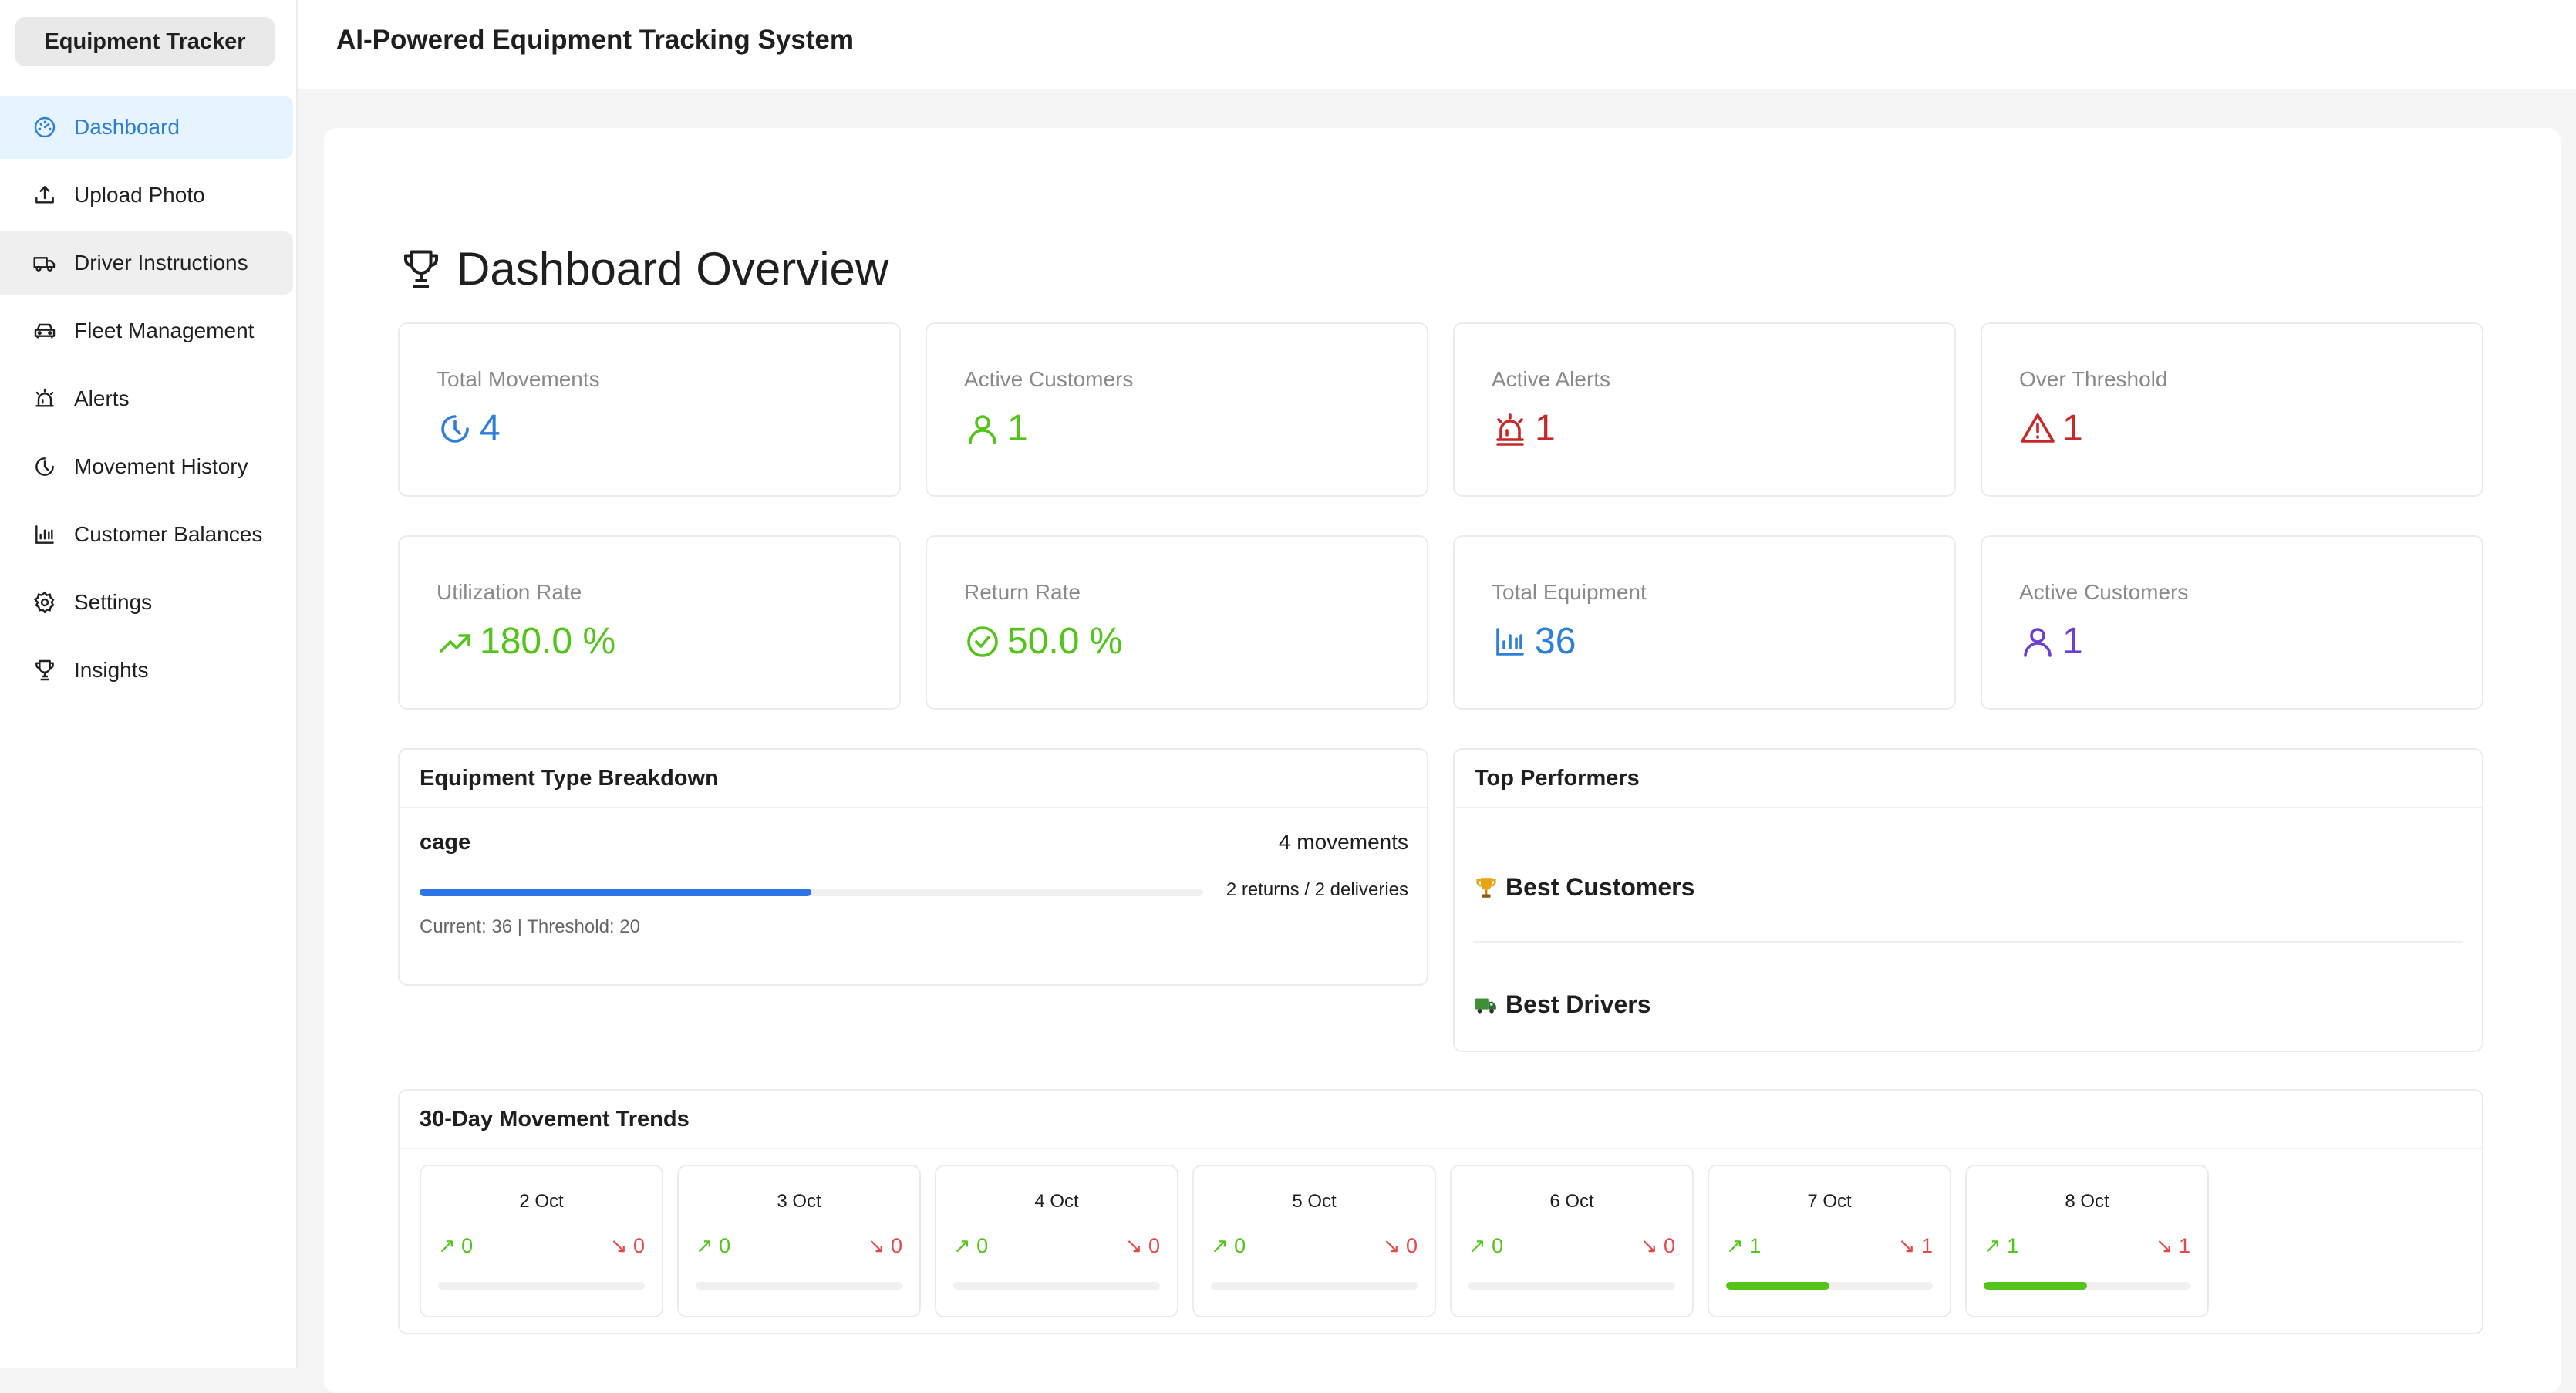 The width and height of the screenshot is (2576, 1393). I want to click on page-title-text: Dashboard Overview, so click(673, 269).